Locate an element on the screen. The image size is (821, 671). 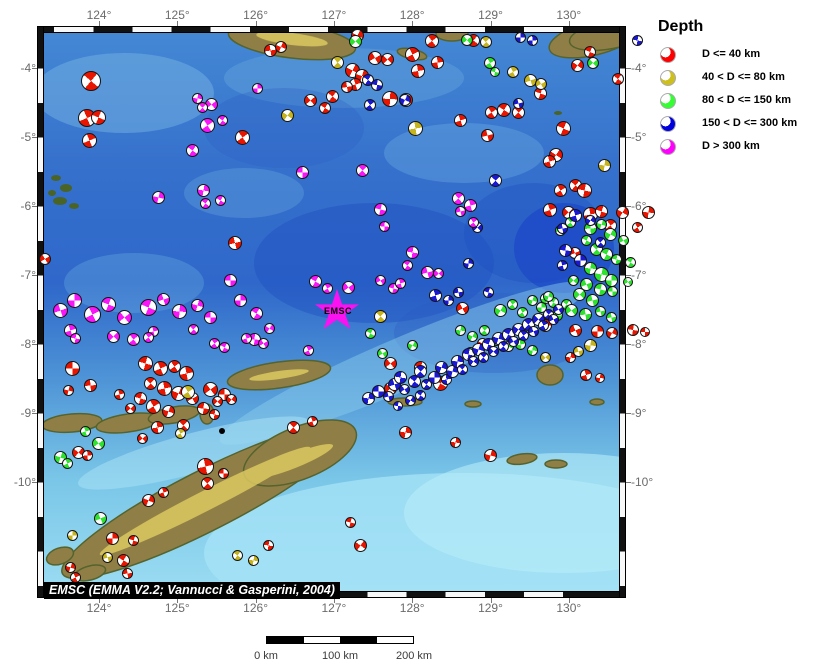
legend-item: 40 < D <= 80 km is located at coordinates (738, 78).